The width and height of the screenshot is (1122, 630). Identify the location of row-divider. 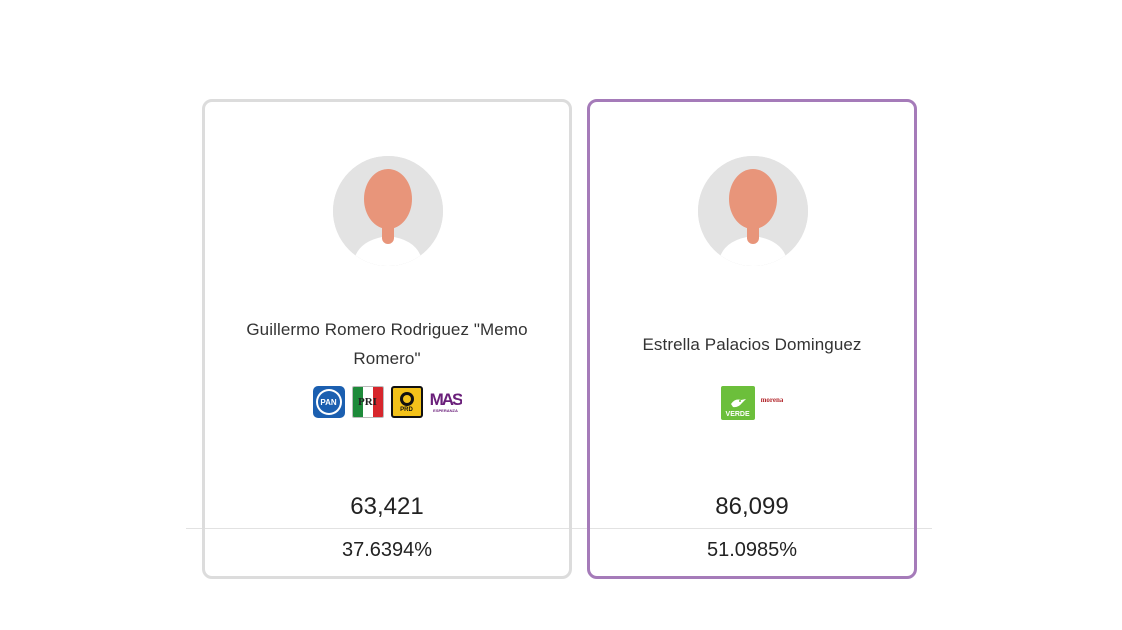
(559, 528).